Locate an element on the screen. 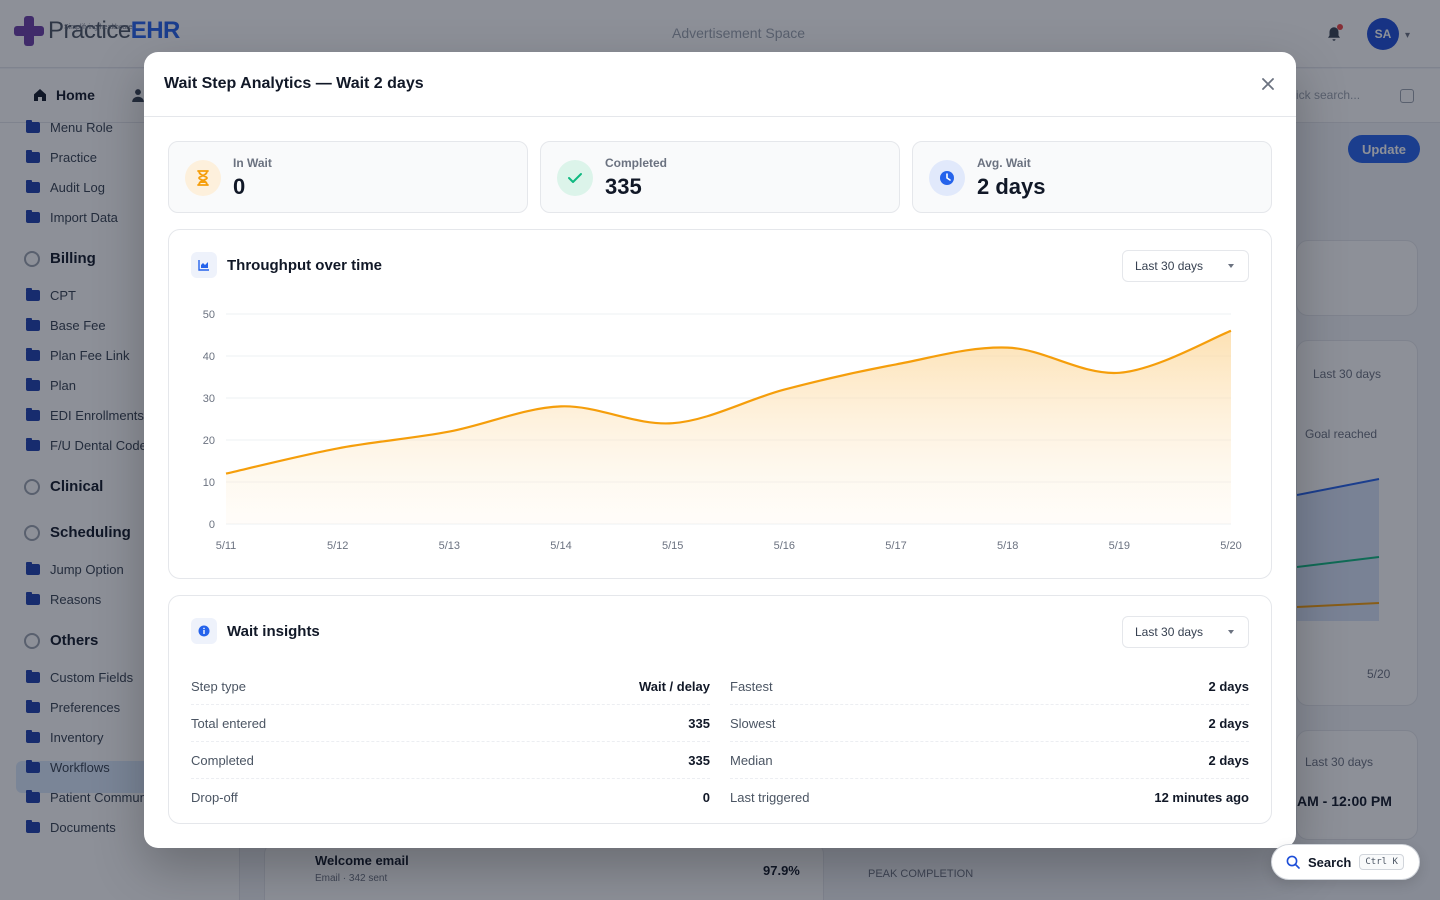 Image resolution: width=1440 pixels, height=900 pixels. modal-header: Wait Step Analytics — Wait 2 days is located at coordinates (720, 84).